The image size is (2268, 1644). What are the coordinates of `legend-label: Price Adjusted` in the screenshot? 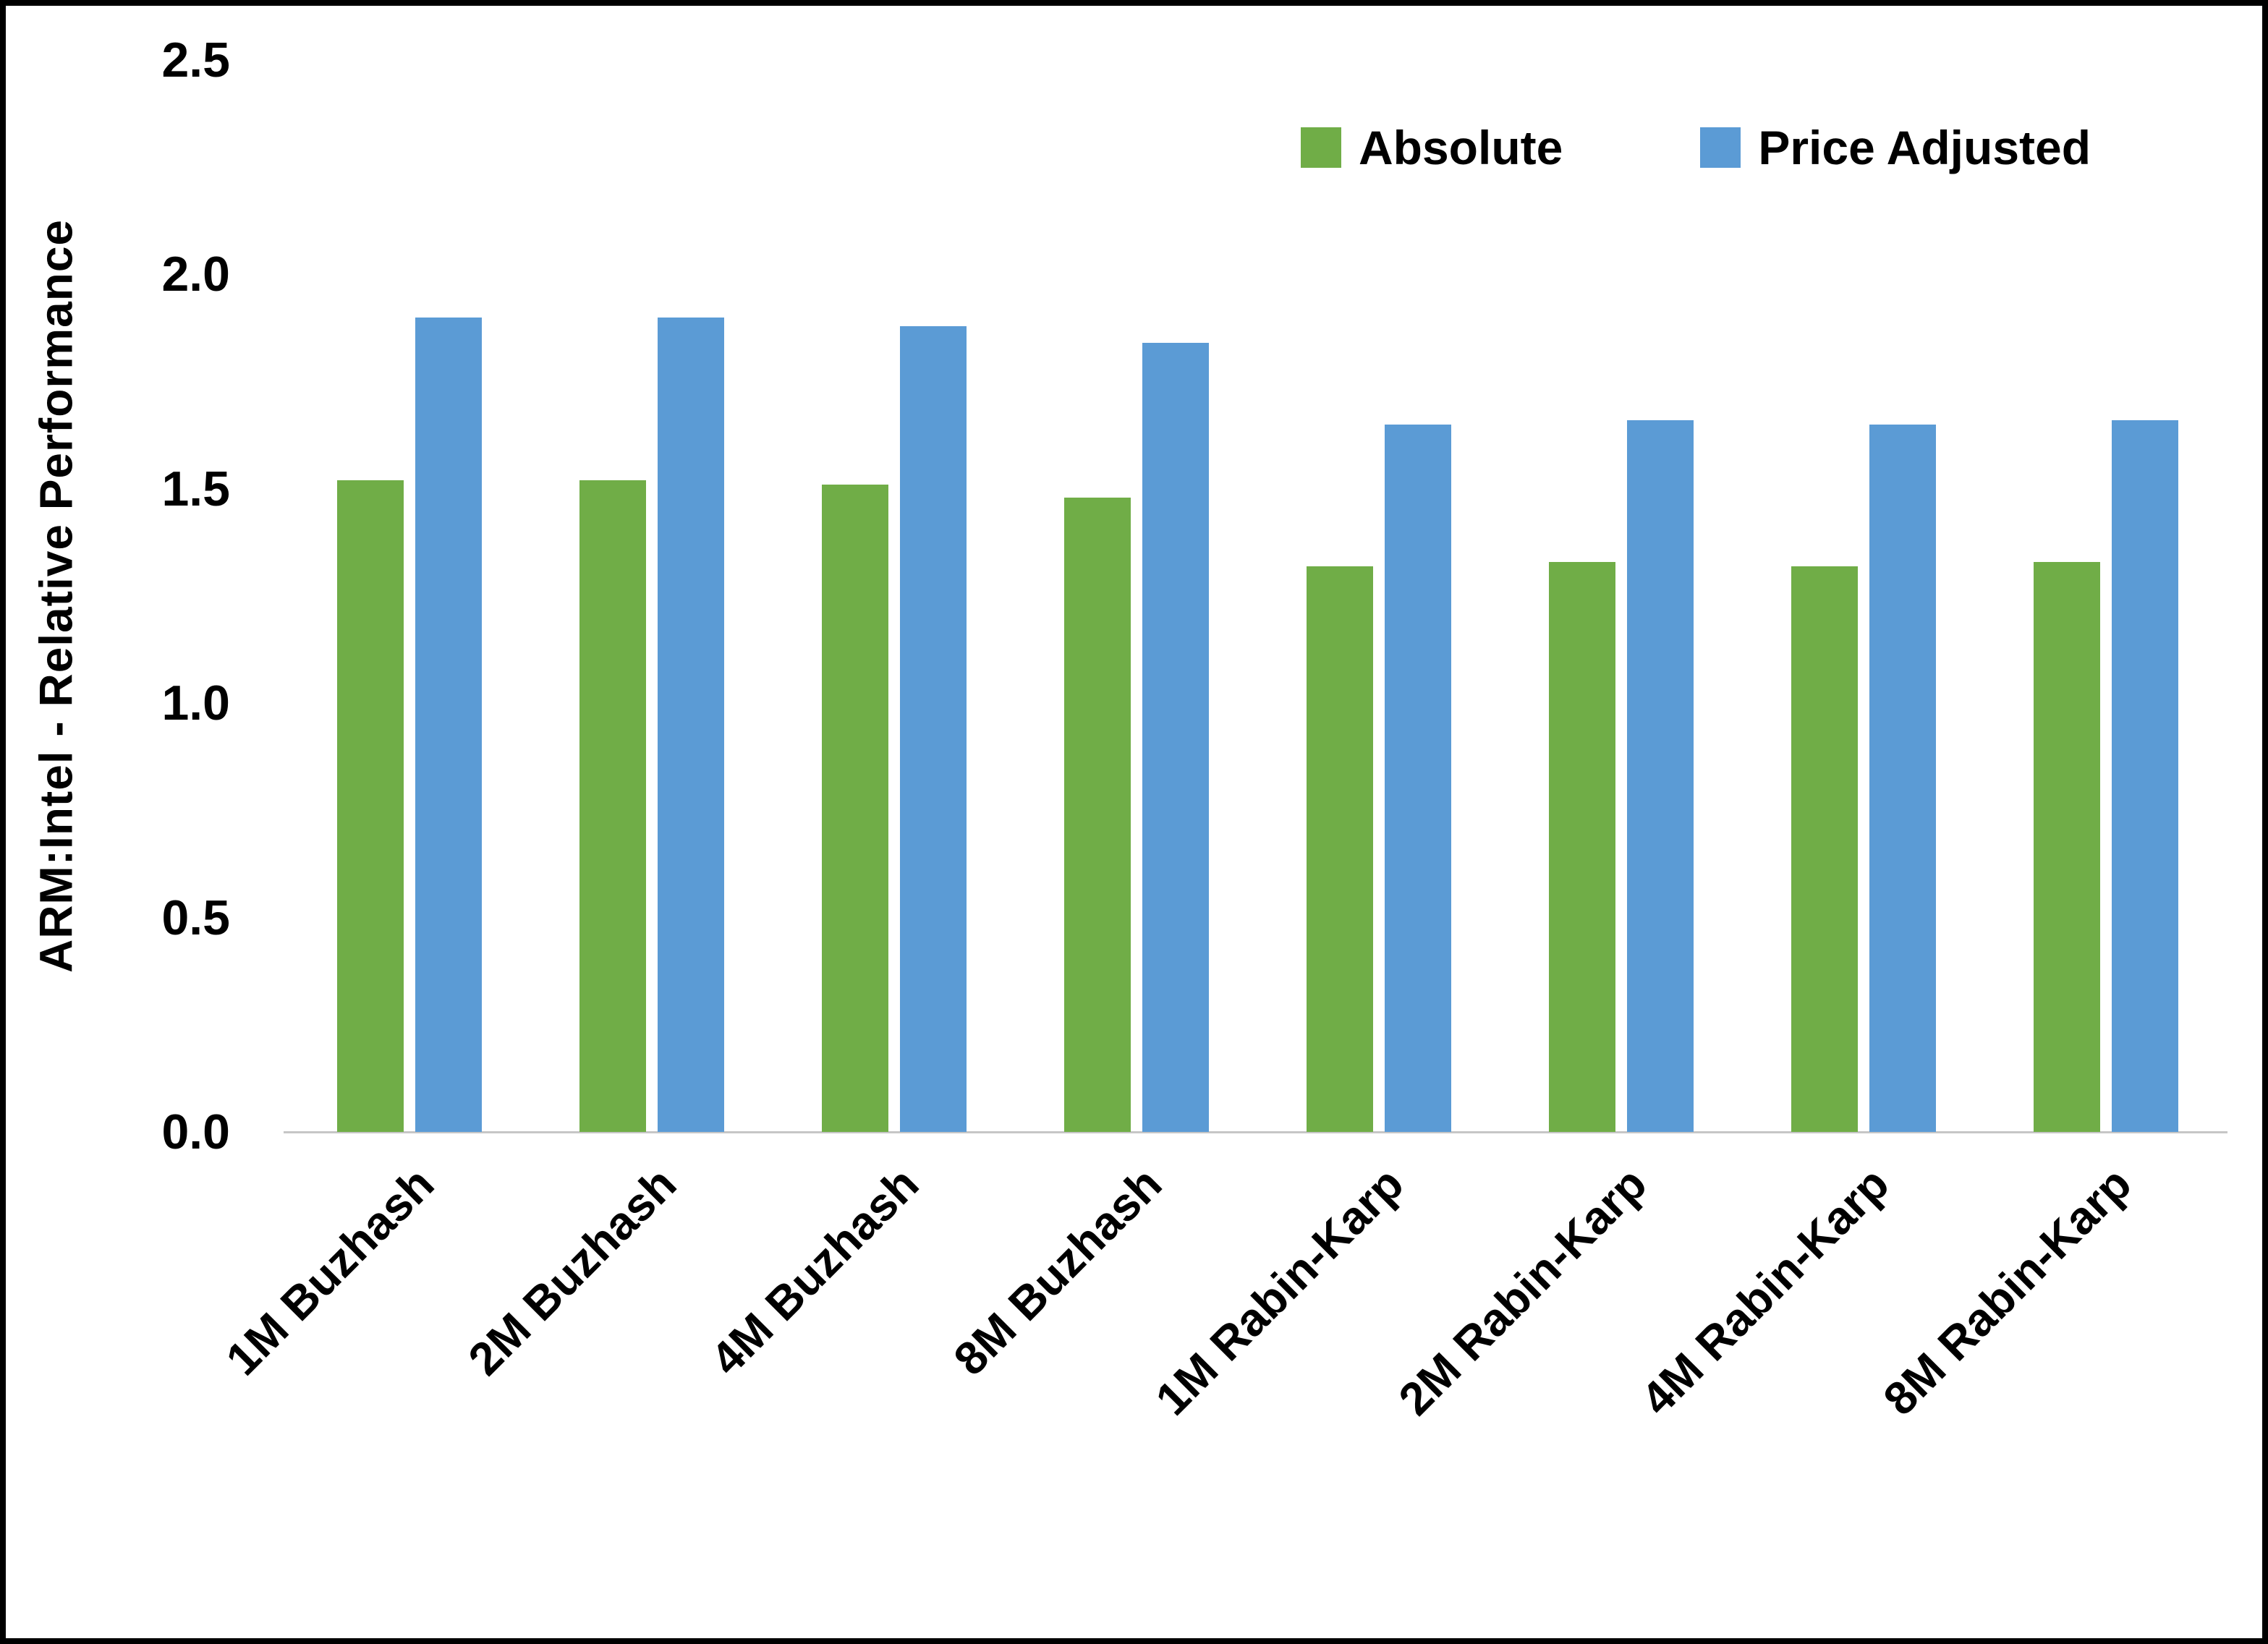 It's located at (1924, 147).